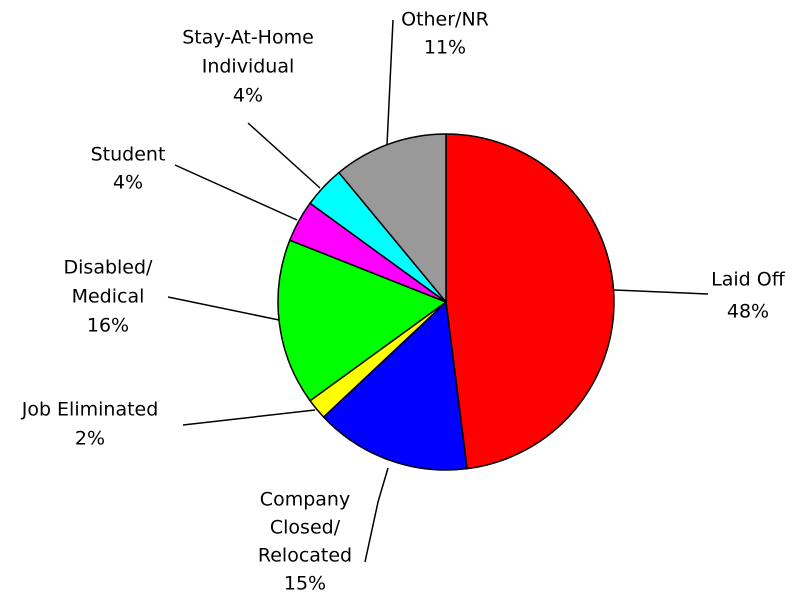  What do you see at coordinates (305, 584) in the screenshot?
I see `value-label: 15%` at bounding box center [305, 584].